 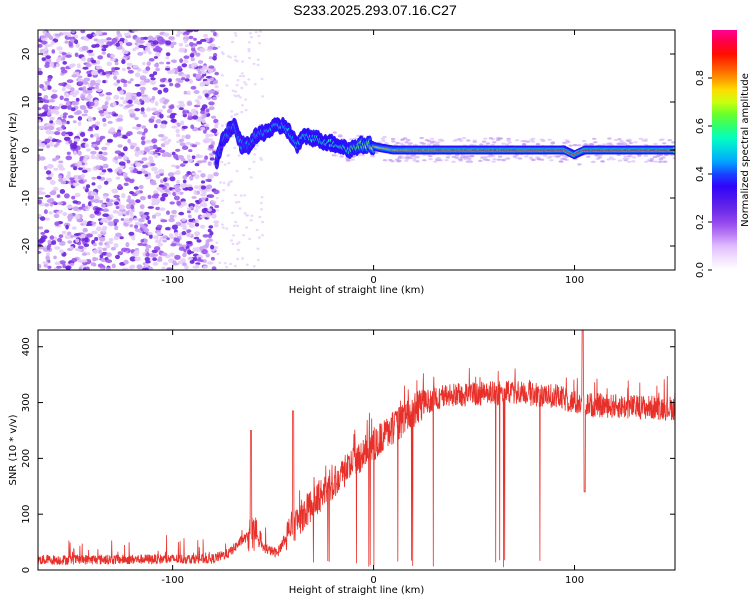 What do you see at coordinates (26, 402) in the screenshot?
I see `y-tick-label: 300` at bounding box center [26, 402].